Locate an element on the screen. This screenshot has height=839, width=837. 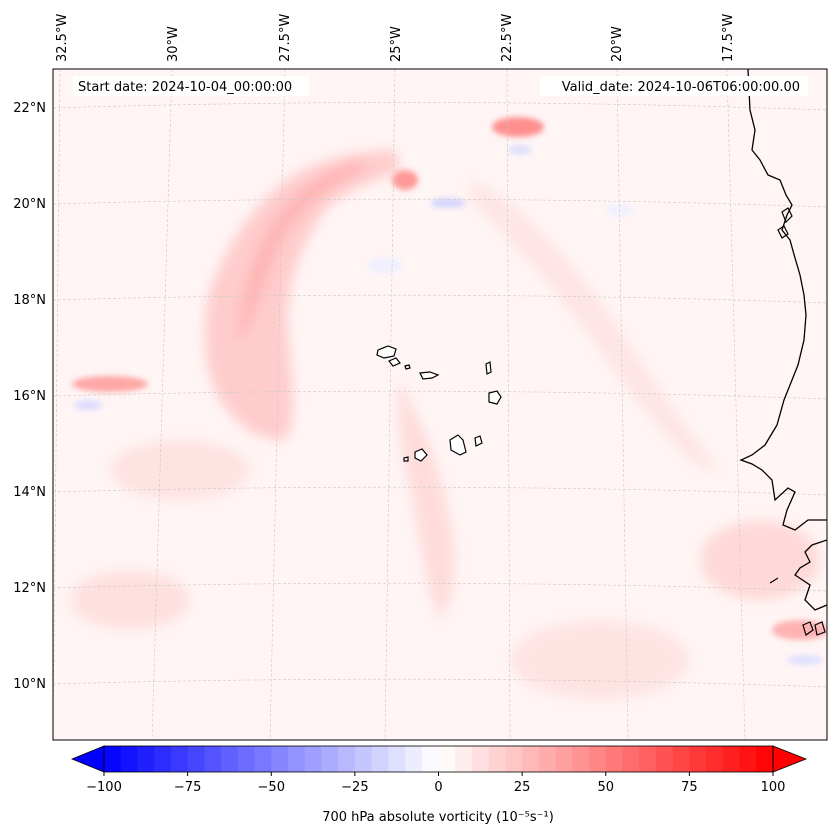
cap-vert-peninsula is located at coordinates (785, 223).